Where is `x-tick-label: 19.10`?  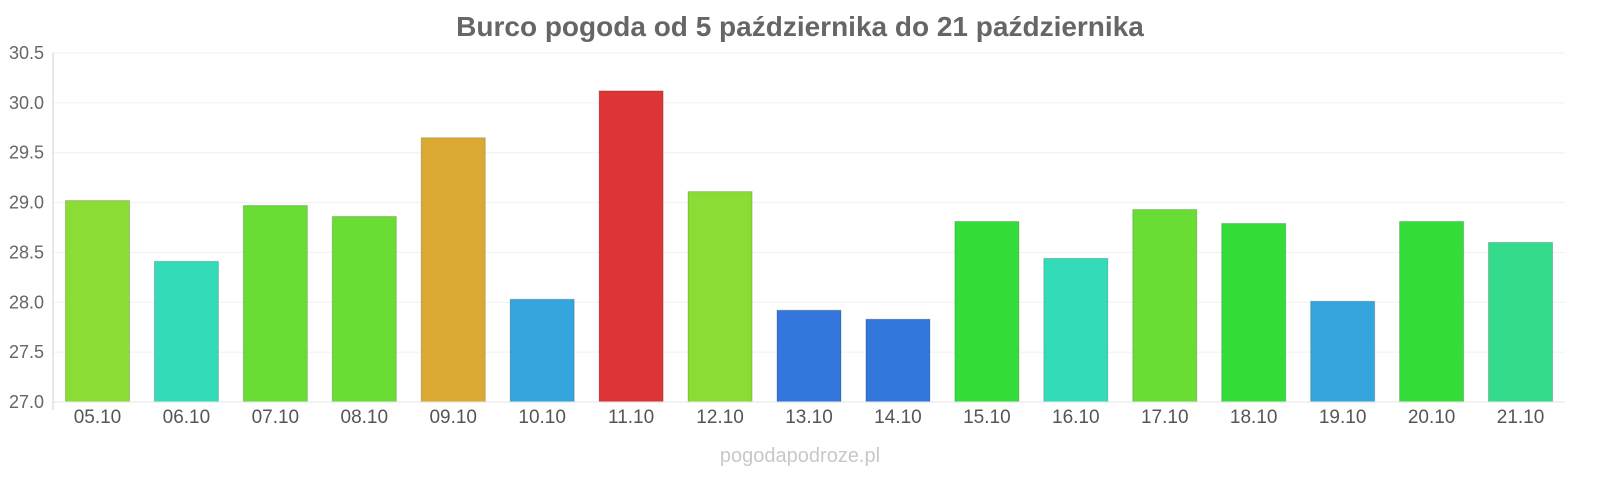
x-tick-label: 19.10 is located at coordinates (1343, 417).